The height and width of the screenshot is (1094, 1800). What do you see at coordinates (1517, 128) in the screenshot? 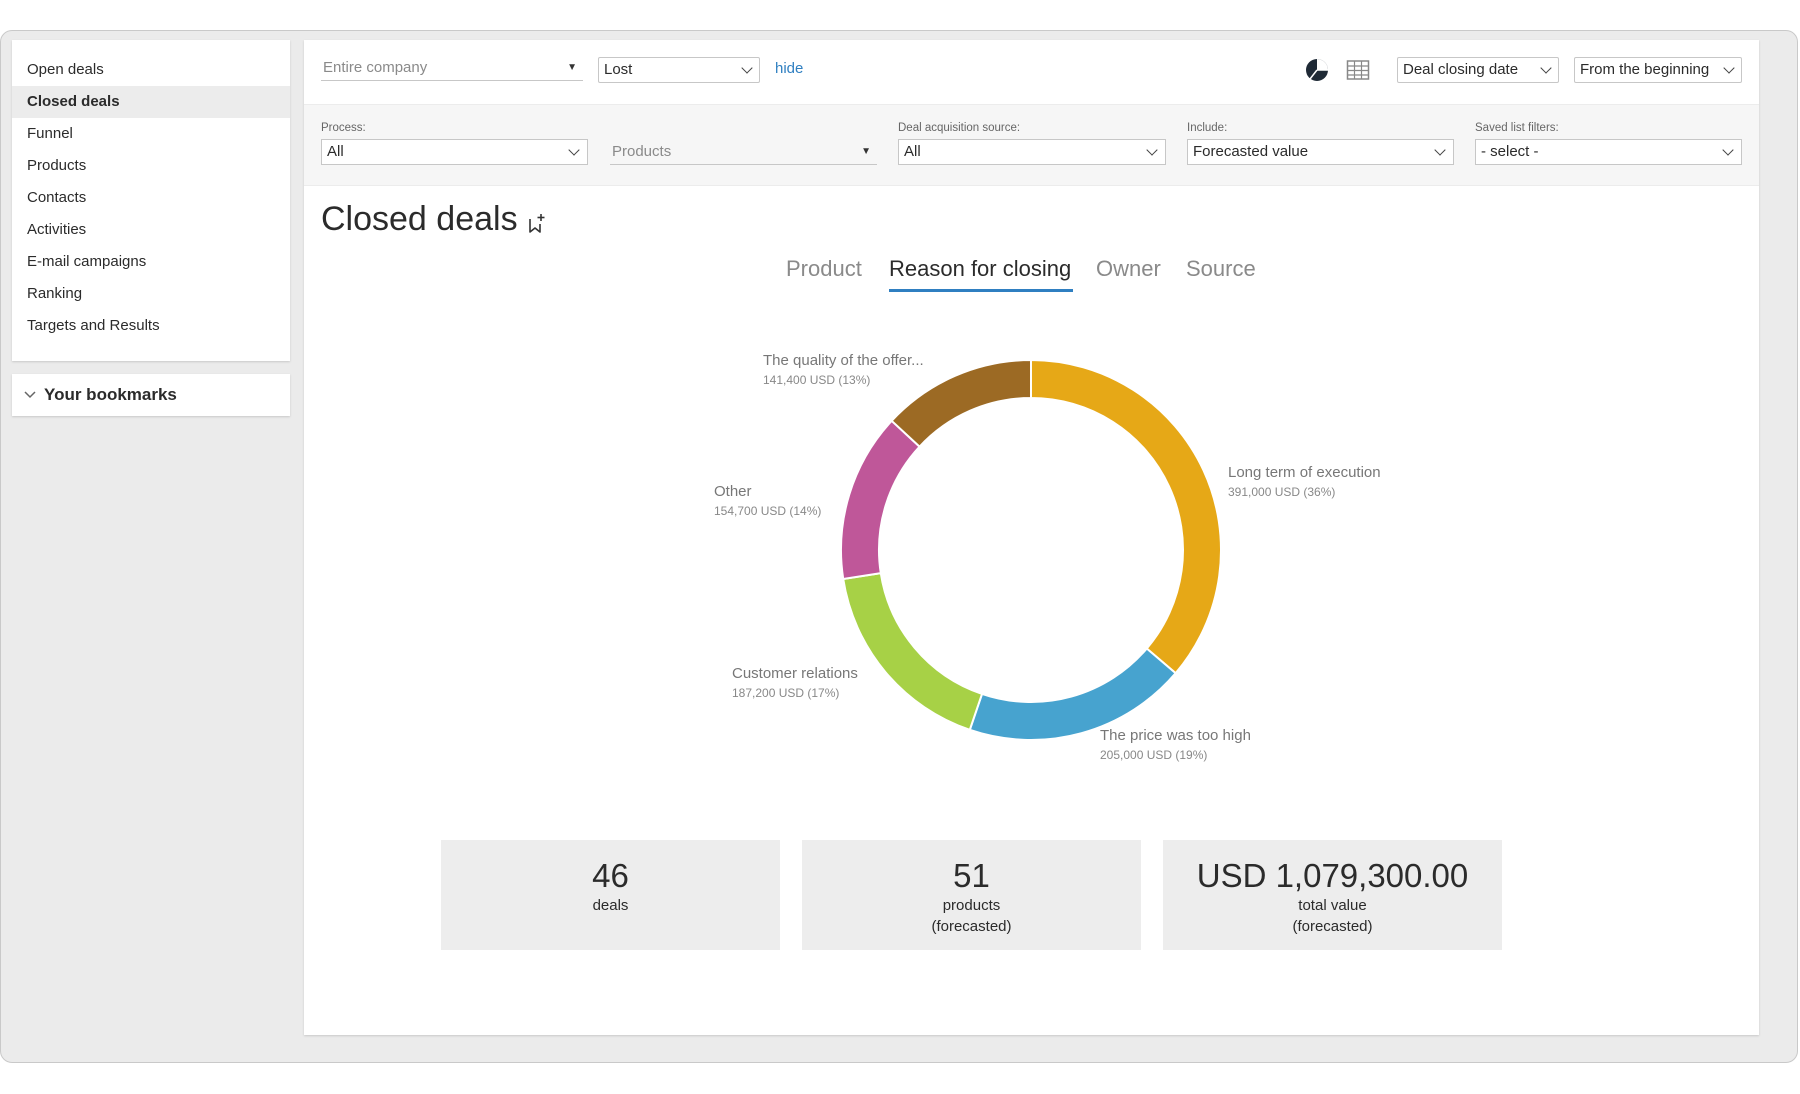
I see `saved-filters-label: Saved list filters:` at bounding box center [1517, 128].